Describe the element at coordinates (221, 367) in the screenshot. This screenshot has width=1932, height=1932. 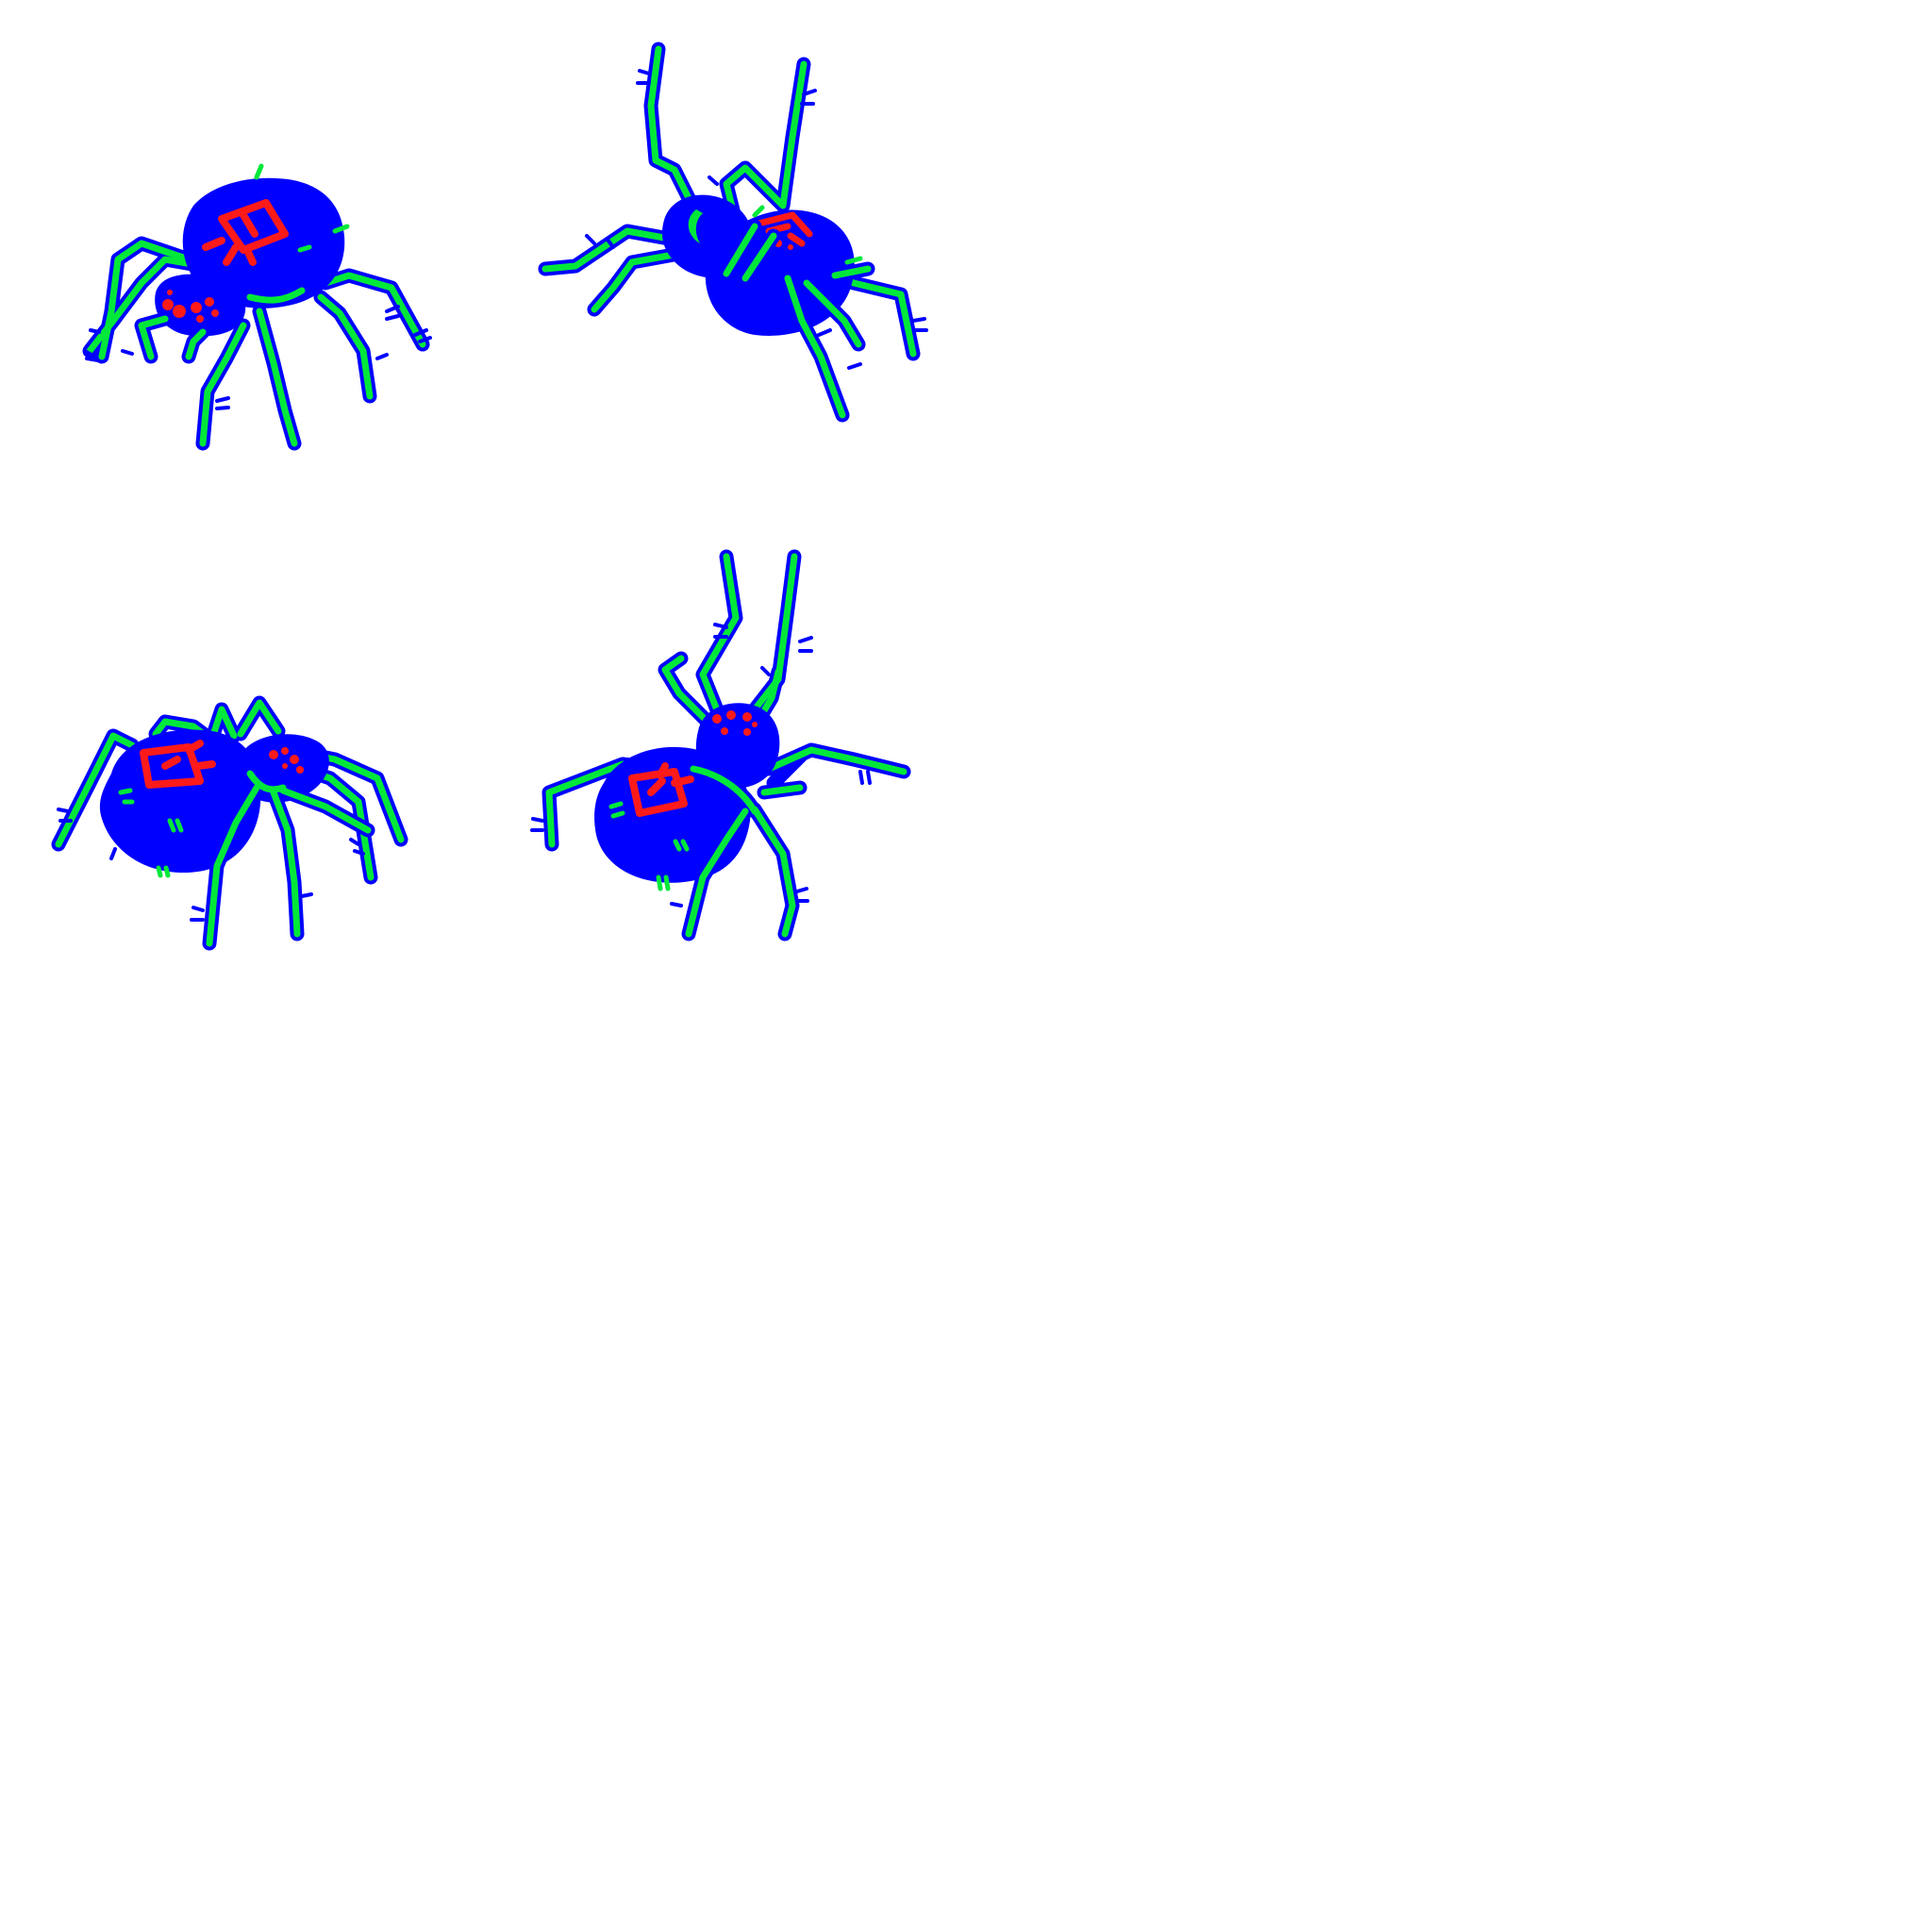
I see `spider-frame-1-front-legs` at that location.